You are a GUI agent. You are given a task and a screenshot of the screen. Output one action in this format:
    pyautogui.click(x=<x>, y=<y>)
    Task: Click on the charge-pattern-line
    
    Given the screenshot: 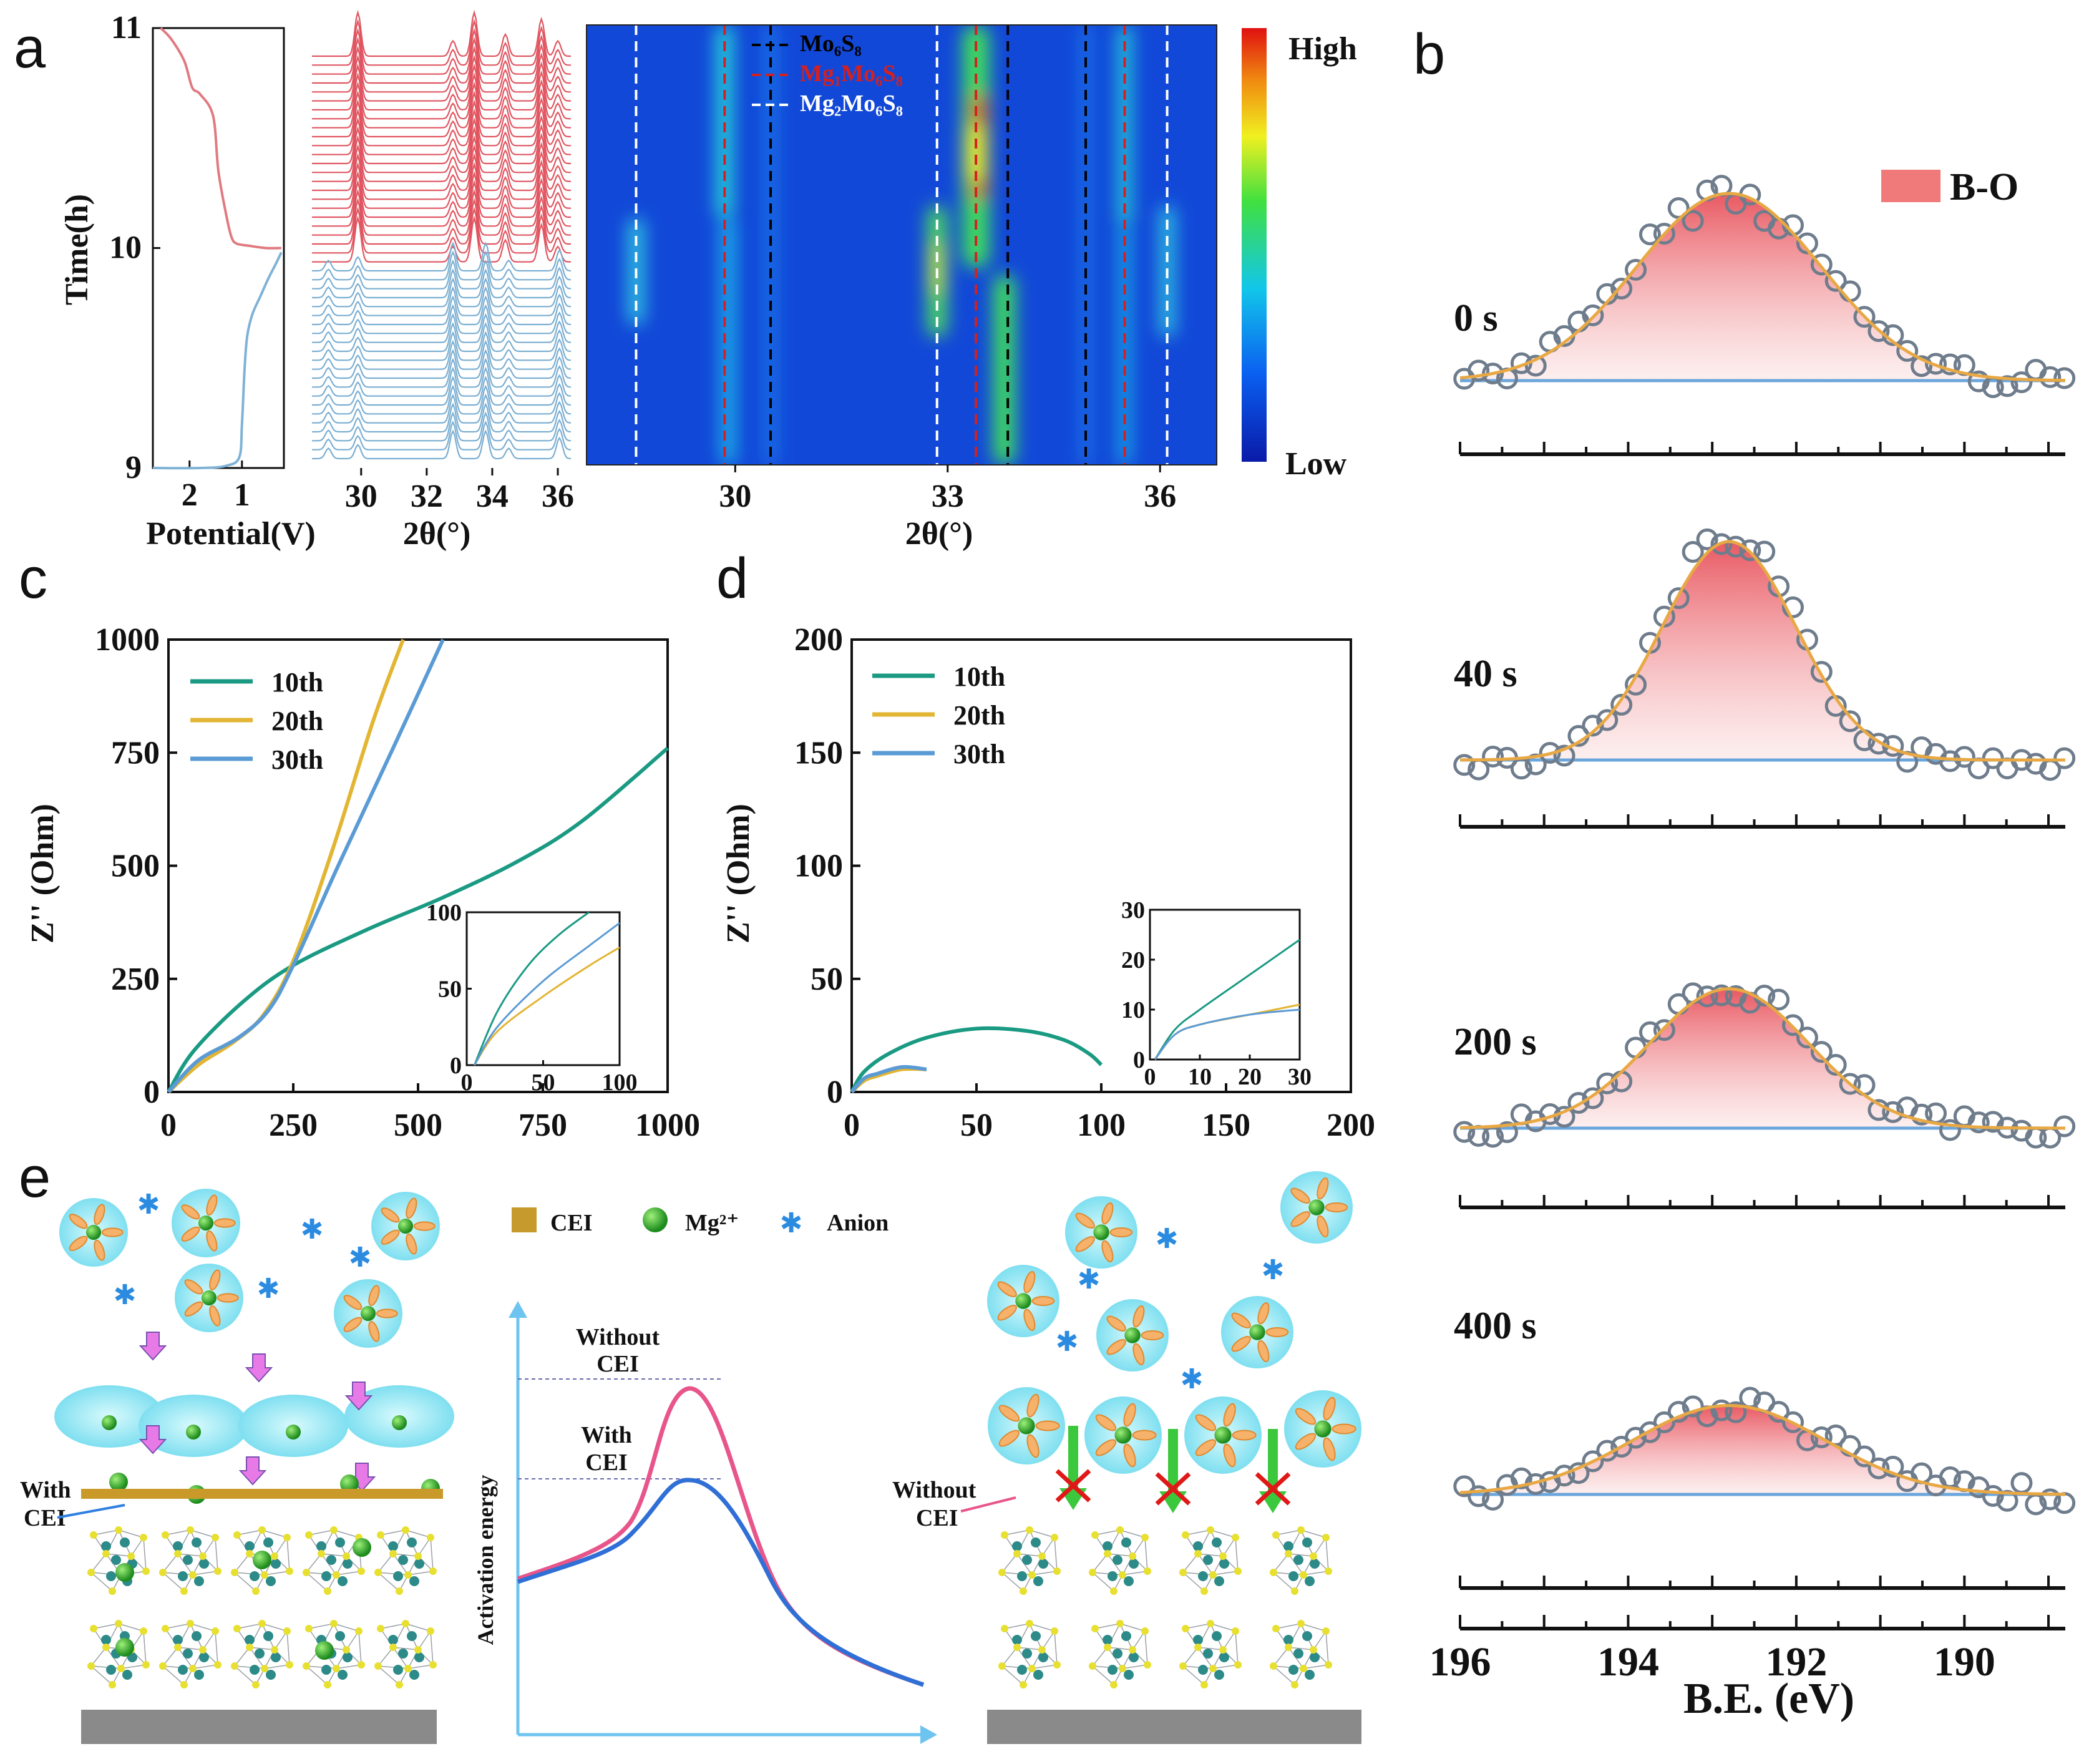 What is the action you would take?
    pyautogui.click(x=441, y=141)
    